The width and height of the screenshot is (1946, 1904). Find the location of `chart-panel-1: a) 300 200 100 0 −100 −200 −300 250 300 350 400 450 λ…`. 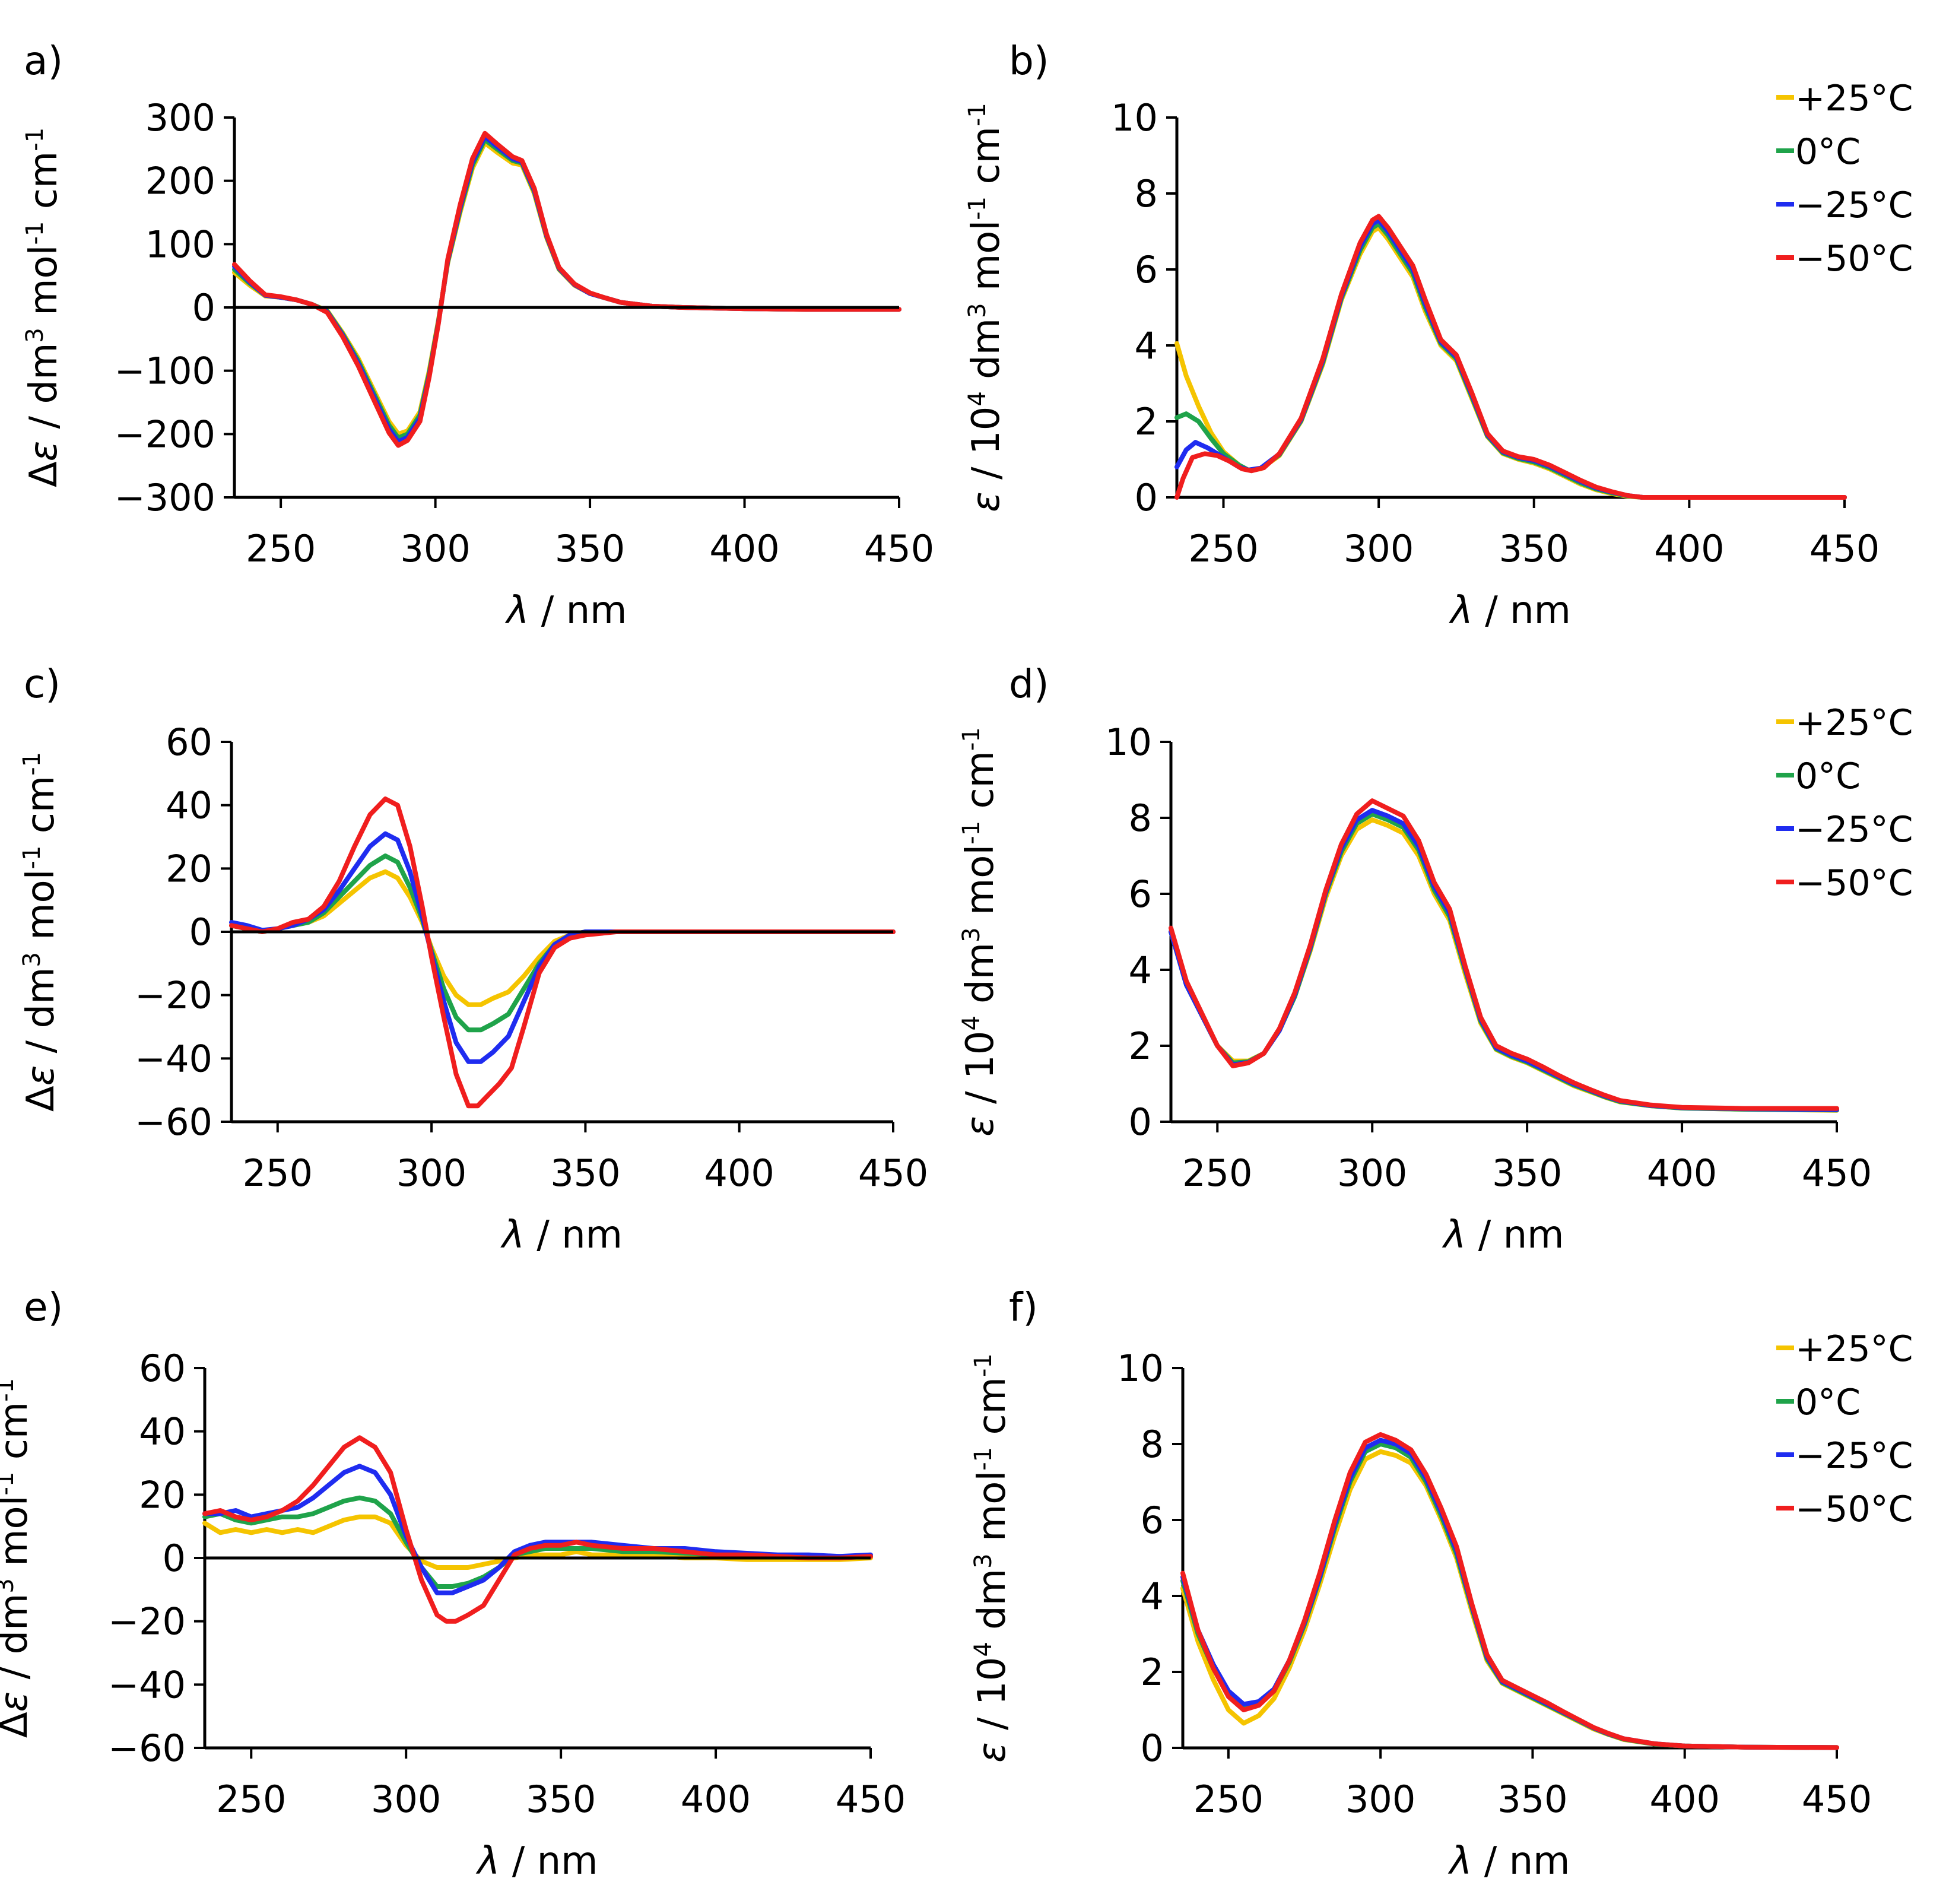

chart-panel-1: a) 300 200 100 0 −100 −200 −300 250 300 350 400 450 λ… is located at coordinates (477, 335).